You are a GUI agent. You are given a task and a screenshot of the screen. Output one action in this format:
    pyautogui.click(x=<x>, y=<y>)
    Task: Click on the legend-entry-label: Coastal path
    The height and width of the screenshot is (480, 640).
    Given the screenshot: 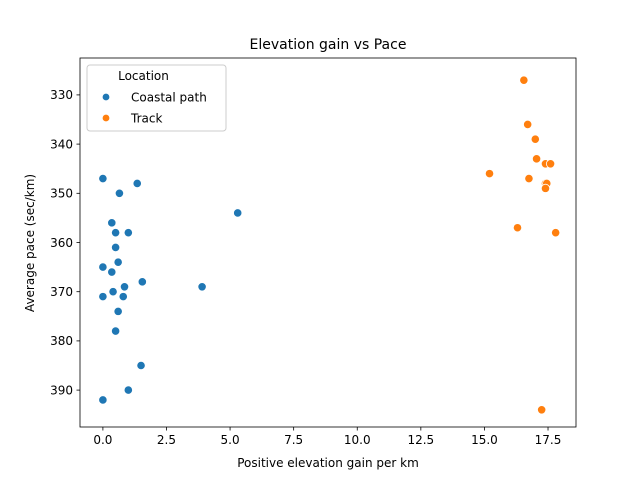 What is the action you would take?
    pyautogui.click(x=169, y=97)
    